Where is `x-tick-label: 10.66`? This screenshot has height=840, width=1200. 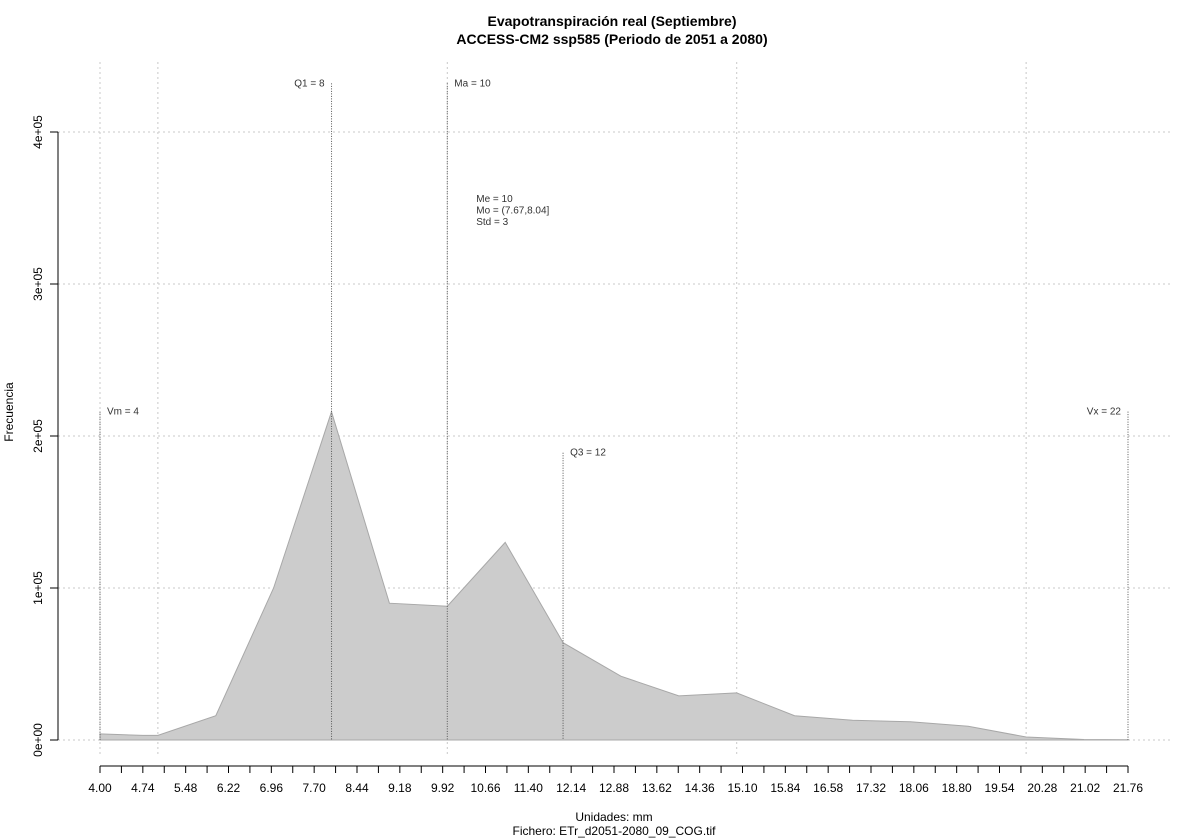 x-tick-label: 10.66 is located at coordinates (485, 788).